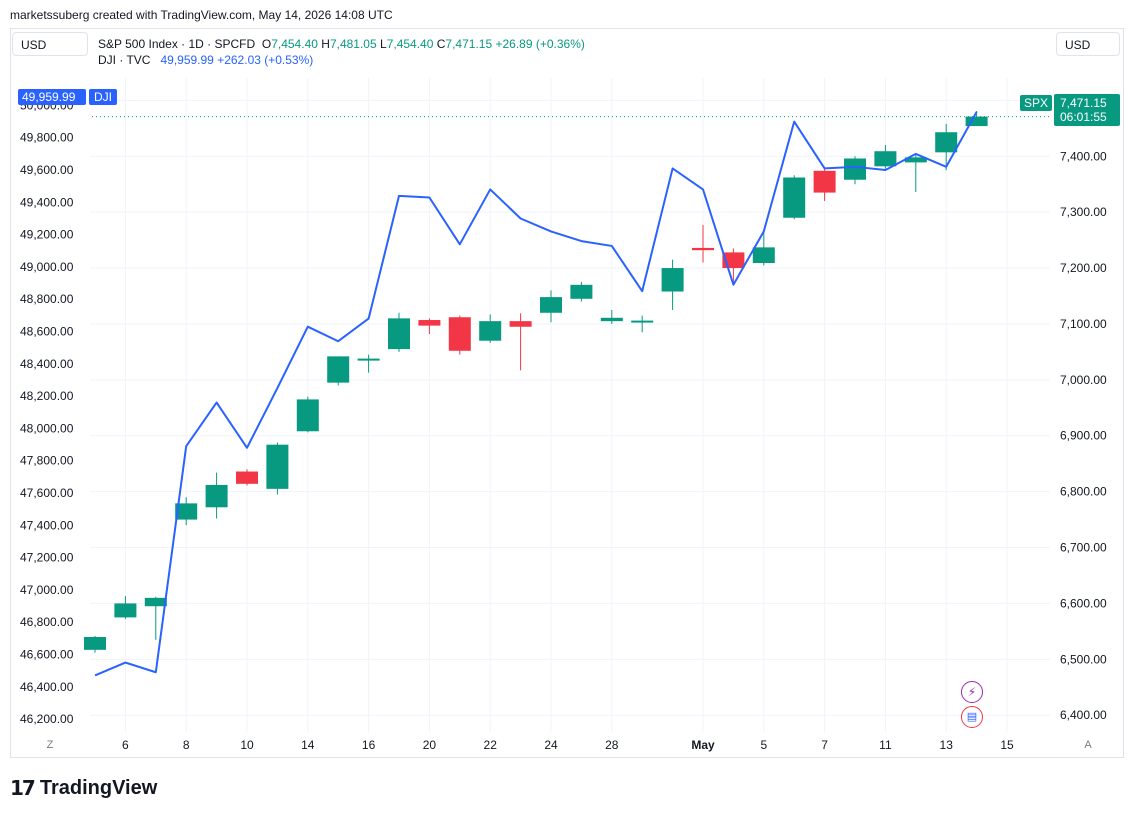 Image resolution: width=1134 pixels, height=818 pixels. Describe the element at coordinates (1083, 380) in the screenshot. I see `right-axis-tick-5: 7,000.00` at that location.